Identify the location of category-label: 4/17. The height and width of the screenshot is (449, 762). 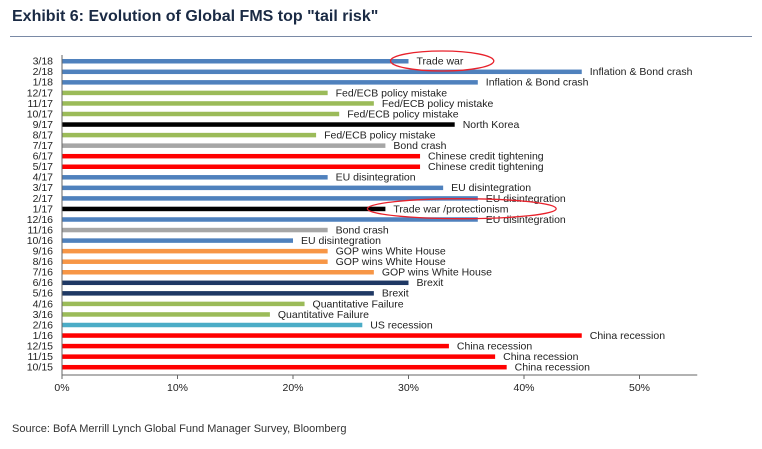
(43, 178).